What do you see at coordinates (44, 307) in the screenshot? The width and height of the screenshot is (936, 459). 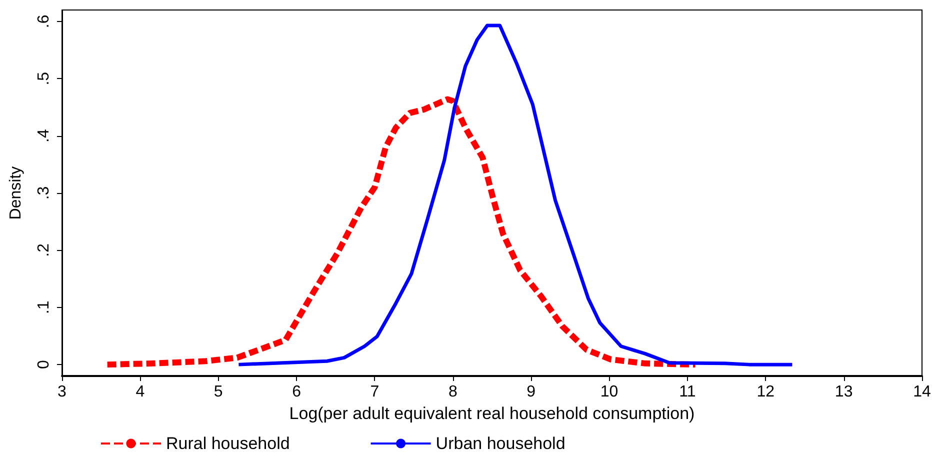 I see `y-tick-label: .1` at bounding box center [44, 307].